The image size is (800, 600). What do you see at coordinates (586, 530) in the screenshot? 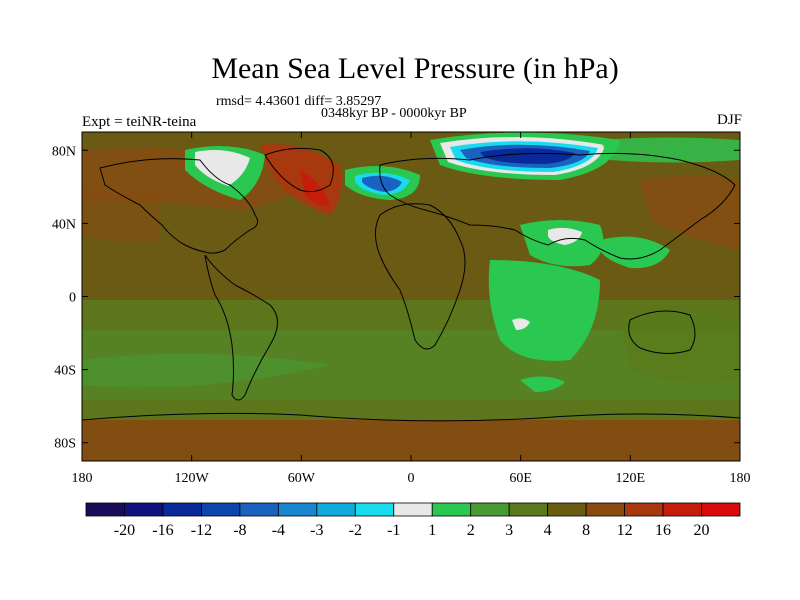
I see `colorbar-label: 8` at bounding box center [586, 530].